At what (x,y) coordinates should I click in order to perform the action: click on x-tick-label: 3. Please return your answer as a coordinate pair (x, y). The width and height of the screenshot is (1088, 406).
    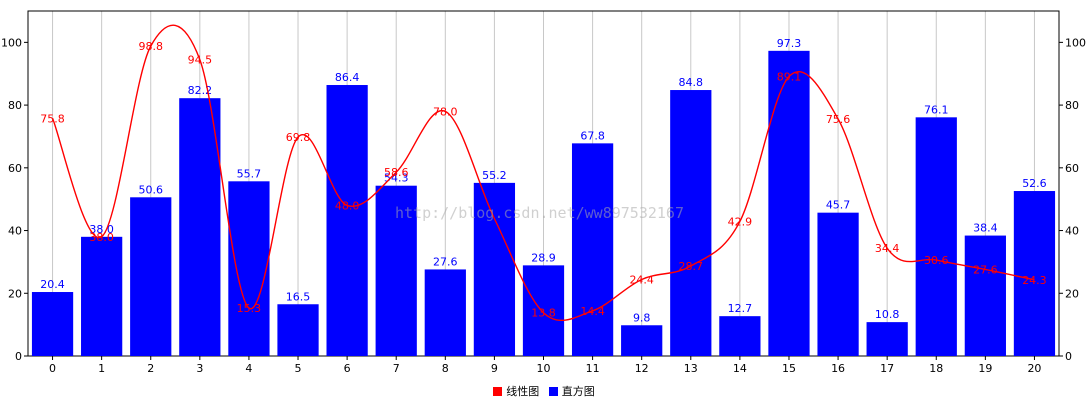
    Looking at the image, I should click on (199, 368).